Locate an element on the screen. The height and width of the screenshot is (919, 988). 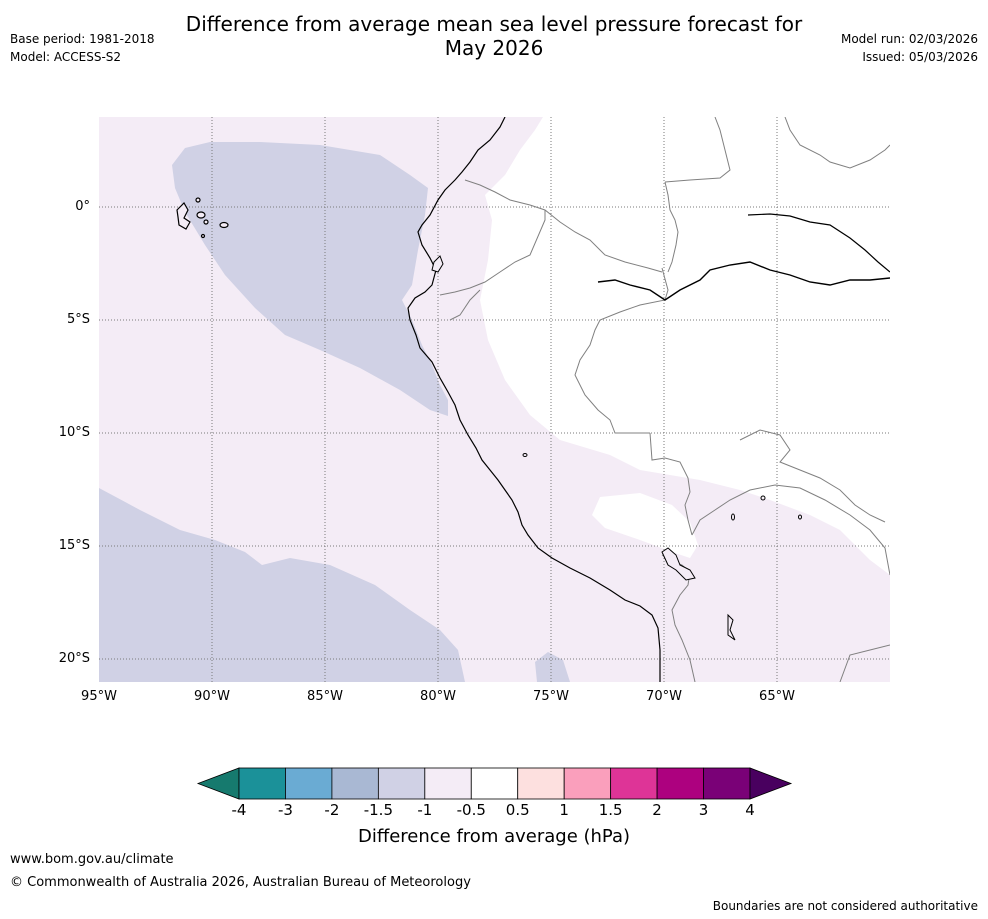
colorbar-tick-label: 4 is located at coordinates (750, 810).